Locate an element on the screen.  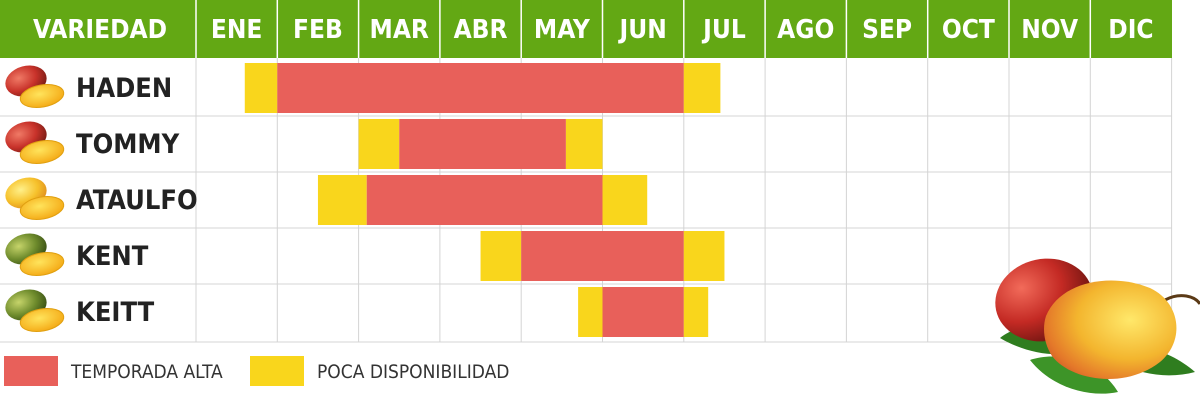
variety-rows: HADEN TOMMY ATAULFO KENT KEITT is located at coordinates (101, 198).